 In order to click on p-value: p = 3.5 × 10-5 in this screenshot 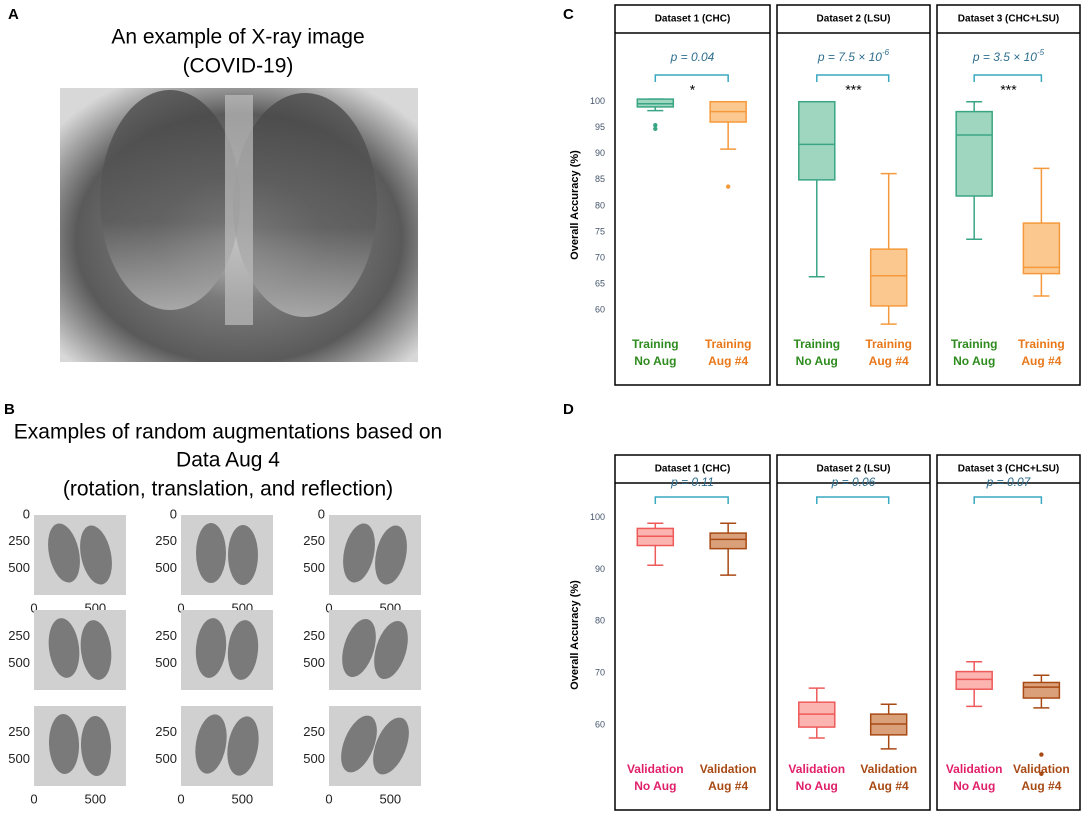, I will do `click(1008, 56)`.